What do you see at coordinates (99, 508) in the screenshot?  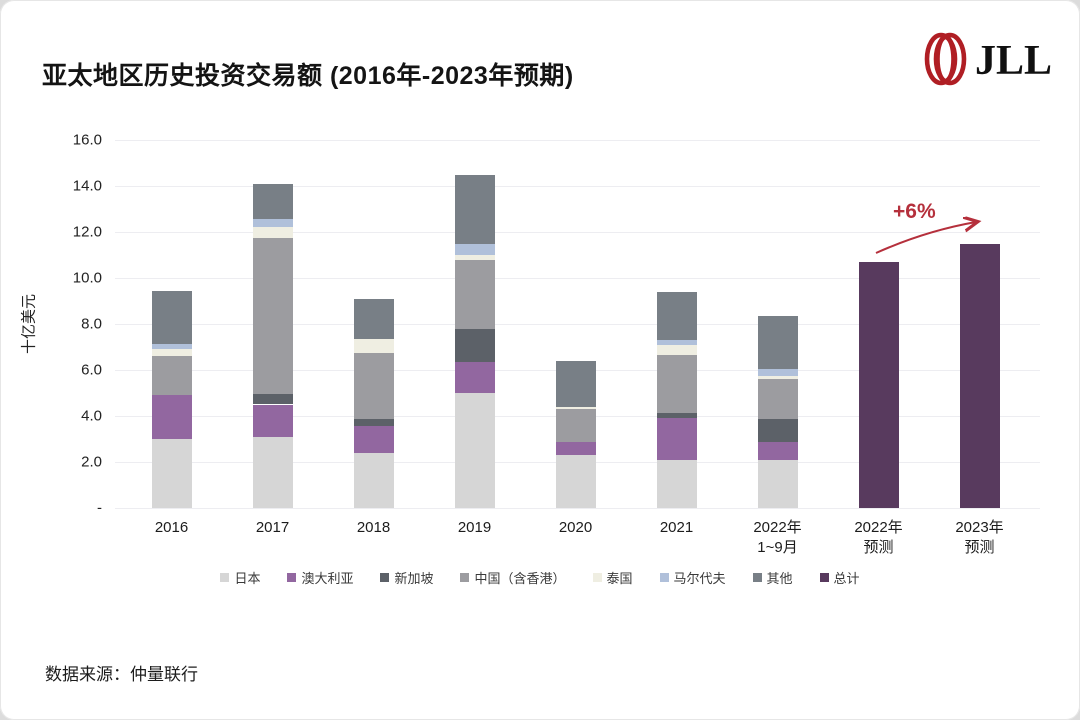 I see `y-tick-label: -` at bounding box center [99, 508].